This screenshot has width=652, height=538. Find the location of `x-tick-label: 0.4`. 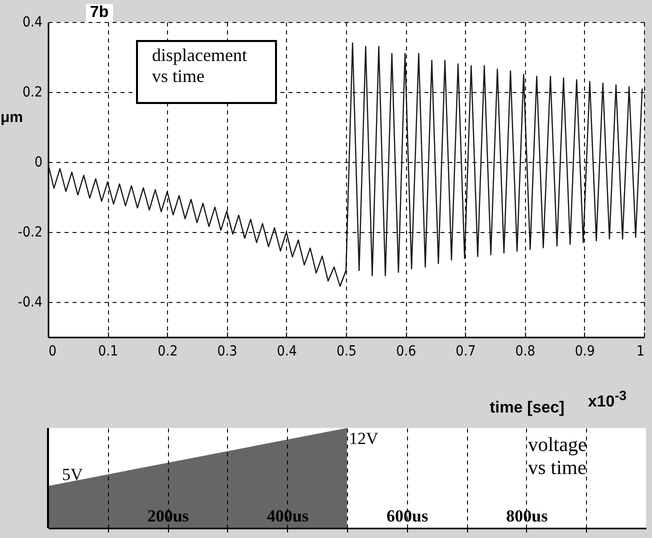

x-tick-label: 0.4 is located at coordinates (286, 352).